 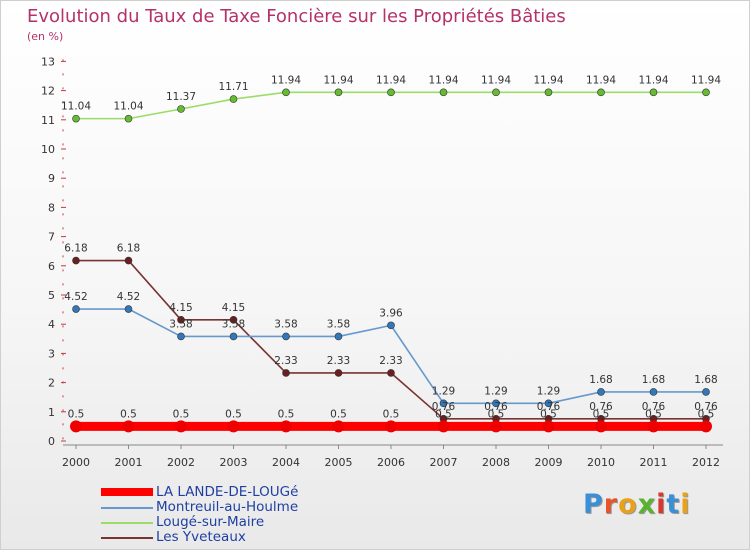 What do you see at coordinates (51, 324) in the screenshot?
I see `y-tick-label: 4` at bounding box center [51, 324].